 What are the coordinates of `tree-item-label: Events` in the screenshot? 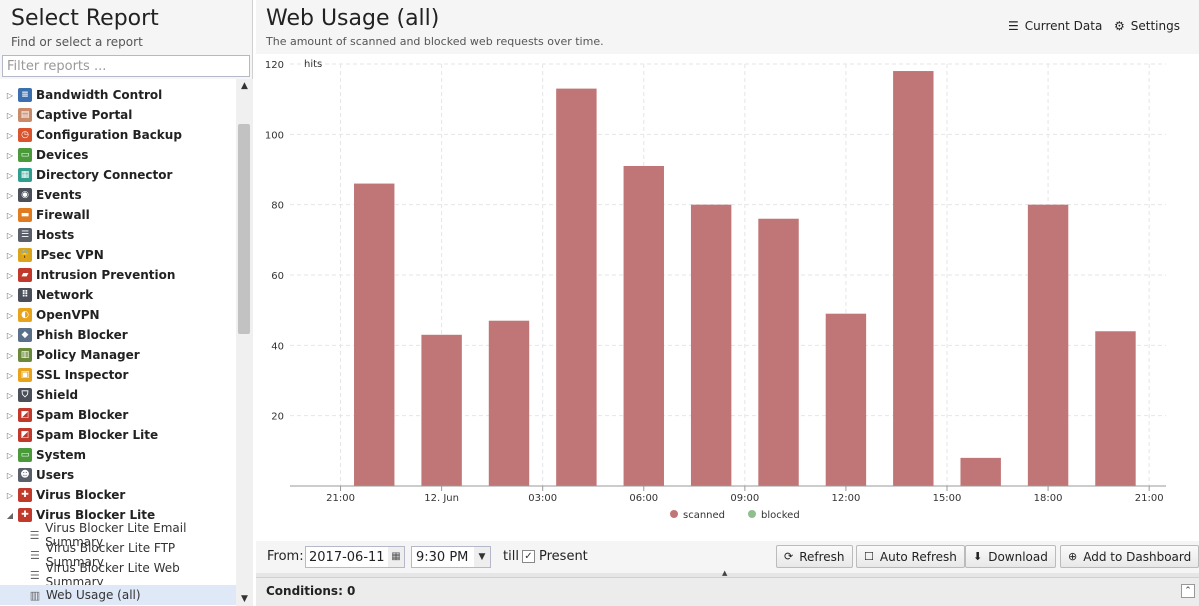 It's located at (59, 195).